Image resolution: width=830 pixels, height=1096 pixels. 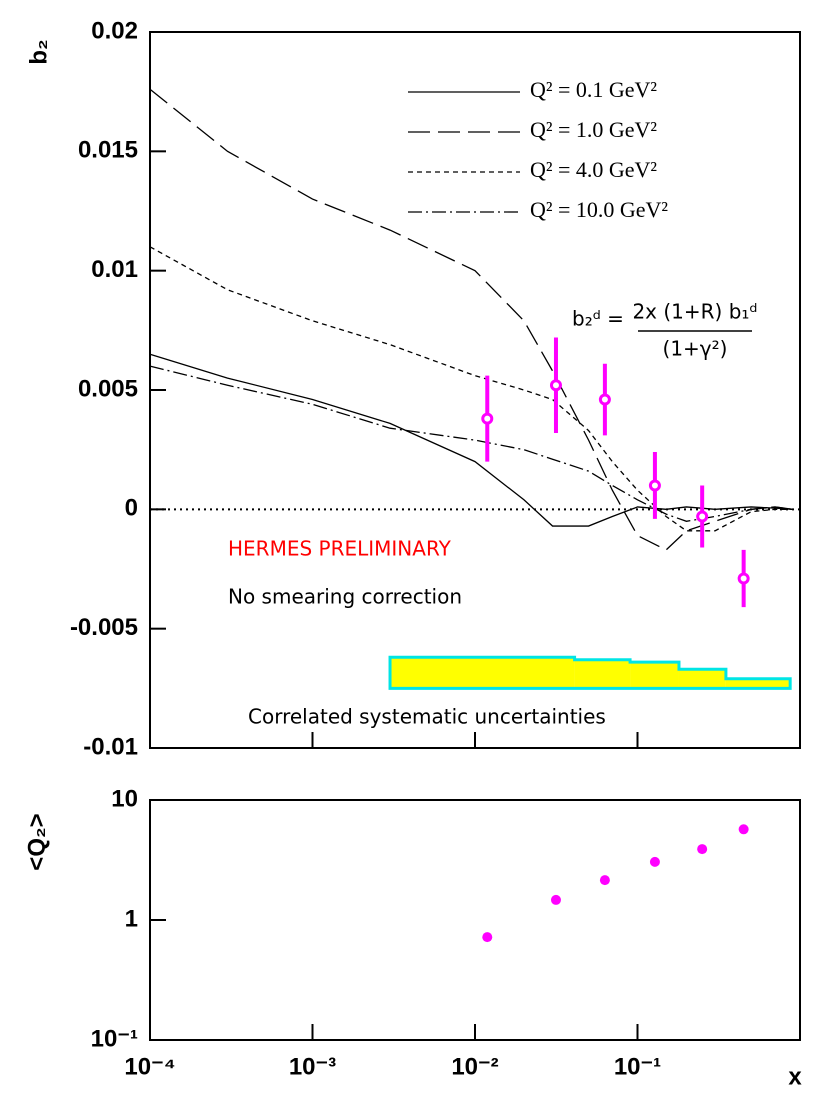 What do you see at coordinates (104, 627) in the screenshot?
I see `y-tick-label: -0.005` at bounding box center [104, 627].